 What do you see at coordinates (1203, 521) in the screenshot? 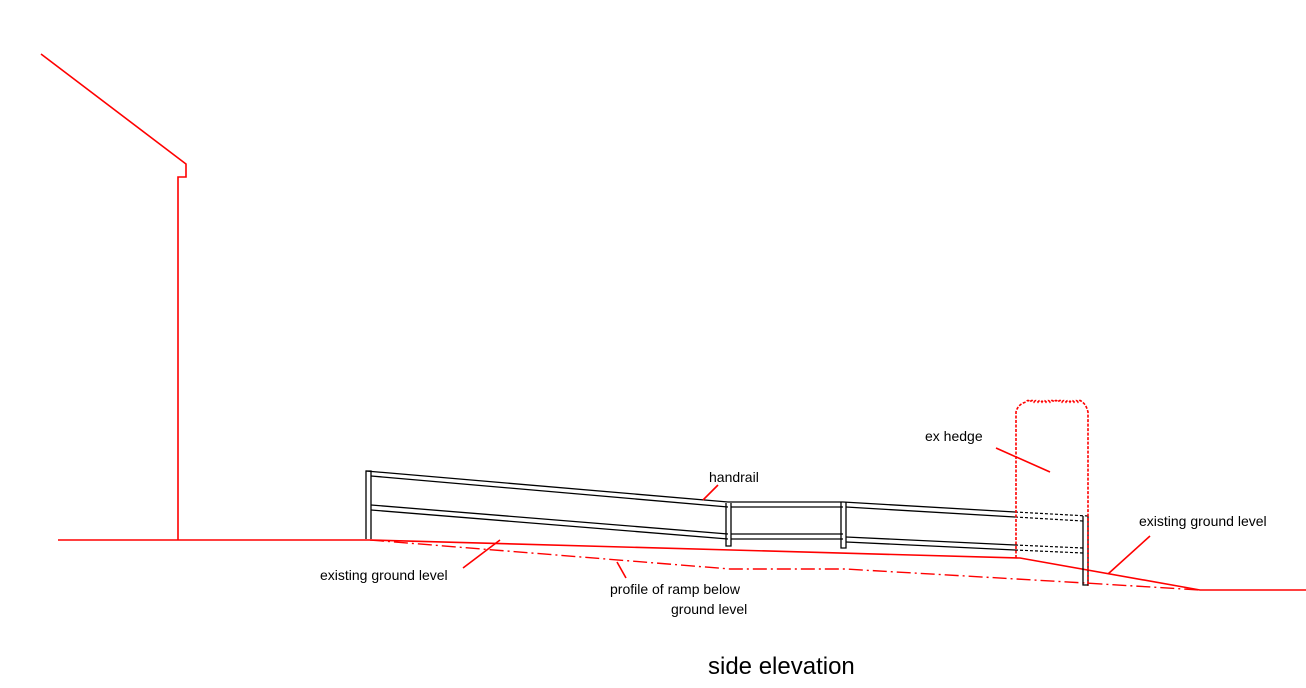
I see `existing-ground-level-right-label: existing ground level` at bounding box center [1203, 521].